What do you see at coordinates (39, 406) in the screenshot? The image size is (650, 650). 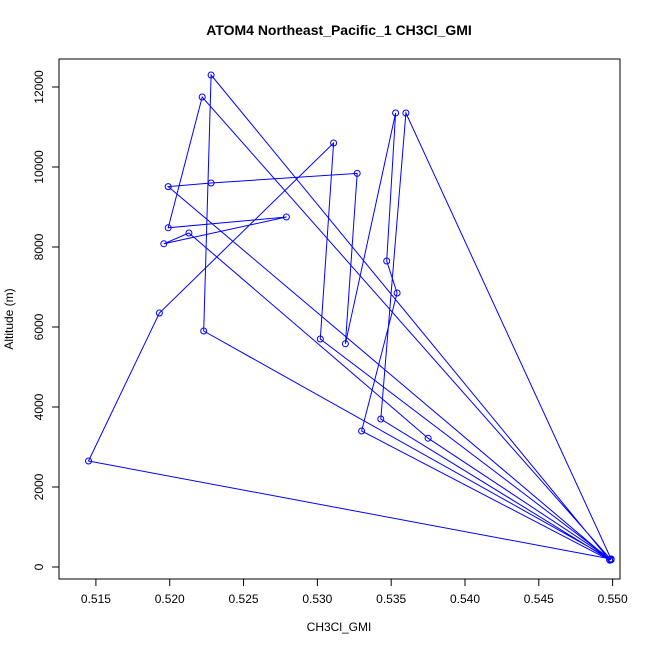 I see `y-tick-label: 4000` at bounding box center [39, 406].